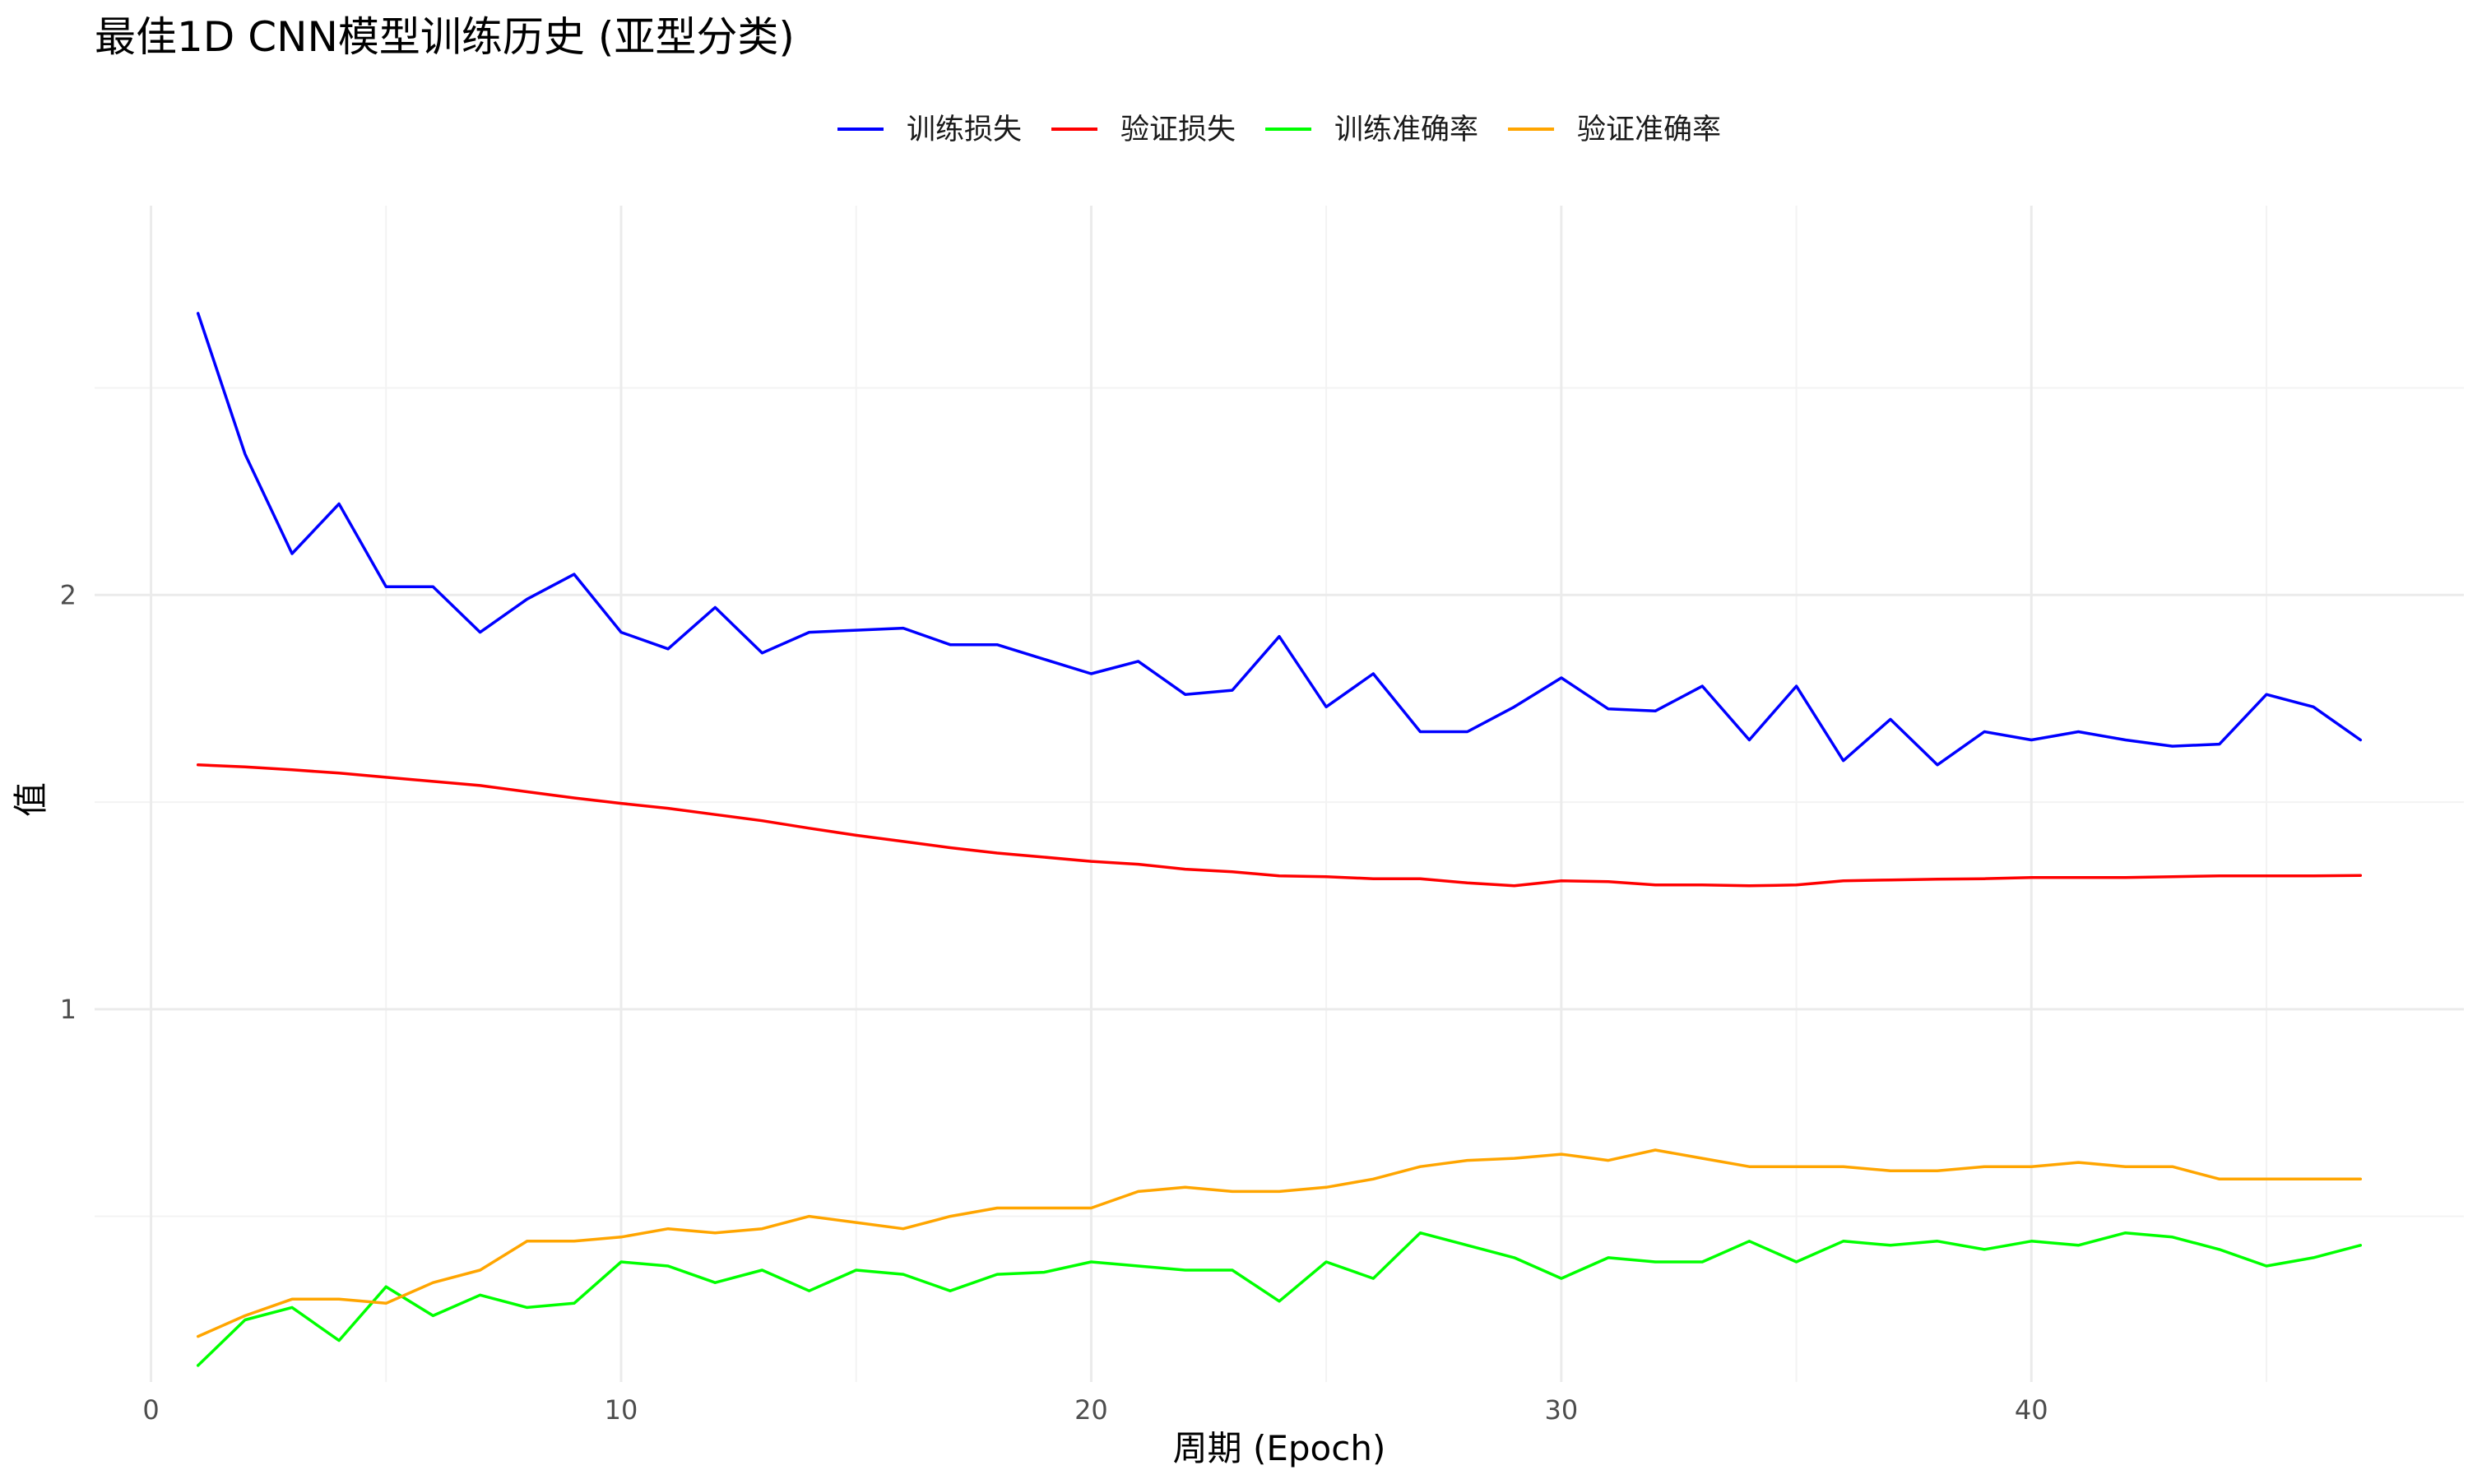 The width and height of the screenshot is (2468, 1484). I want to click on x-tick-label: 20, so click(1091, 1410).